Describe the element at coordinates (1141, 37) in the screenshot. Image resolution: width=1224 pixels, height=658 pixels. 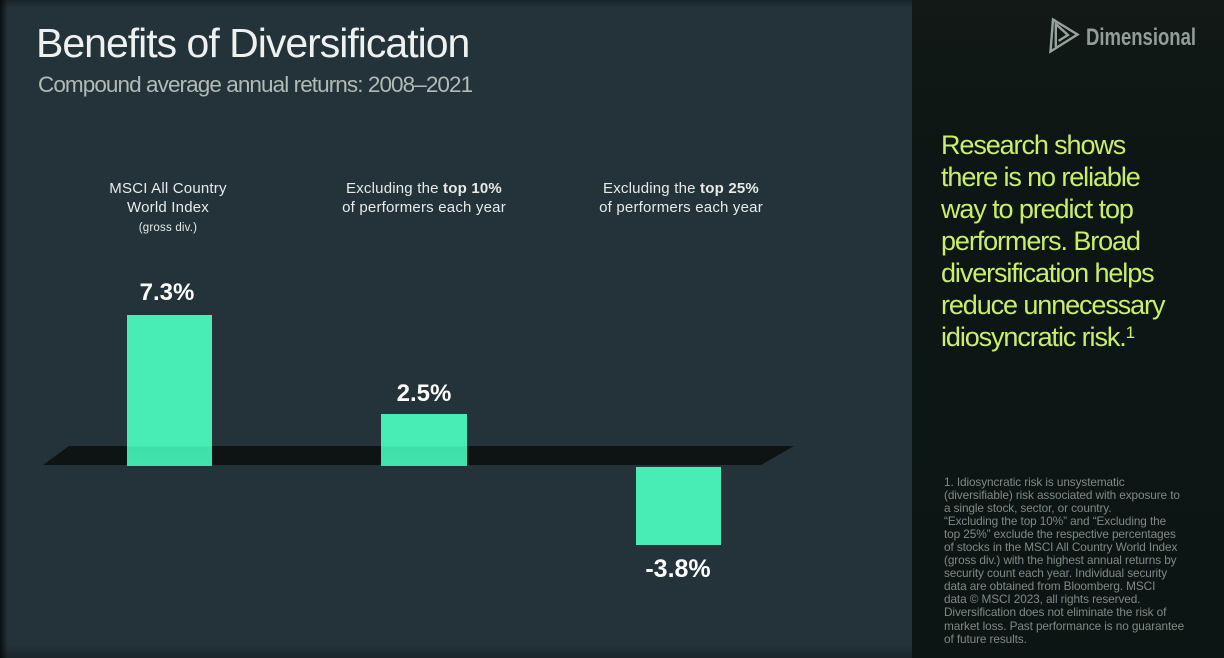
I see `svg-text: Dimensional` at that location.